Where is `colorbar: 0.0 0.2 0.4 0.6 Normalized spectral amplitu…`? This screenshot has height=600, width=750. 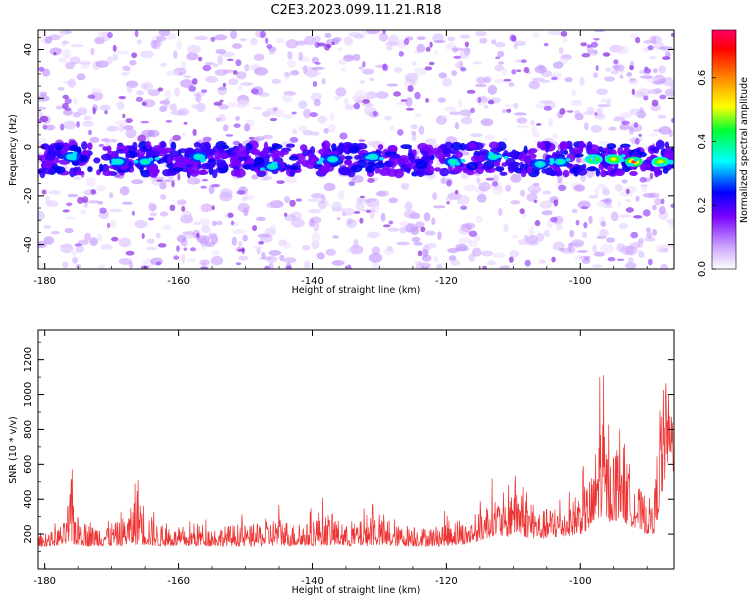
colorbar: 0.0 0.2 0.4 0.6 Normalized spectral amplitu… is located at coordinates (723, 153).